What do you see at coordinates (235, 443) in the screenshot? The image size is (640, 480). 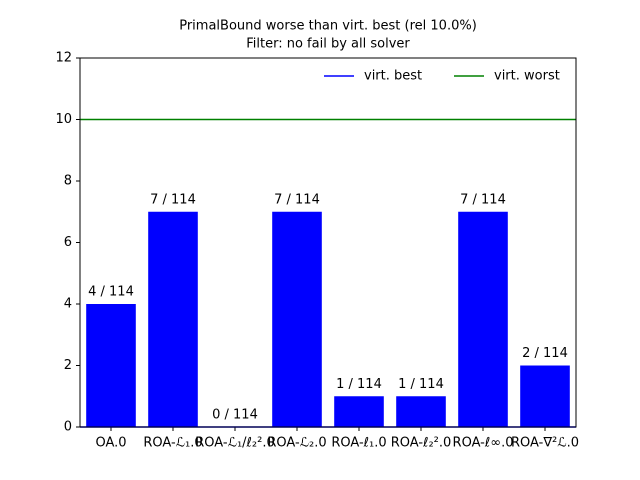 I see `x-tick-label: ROA-ℒ₁/ℓ₂².0` at bounding box center [235, 443].